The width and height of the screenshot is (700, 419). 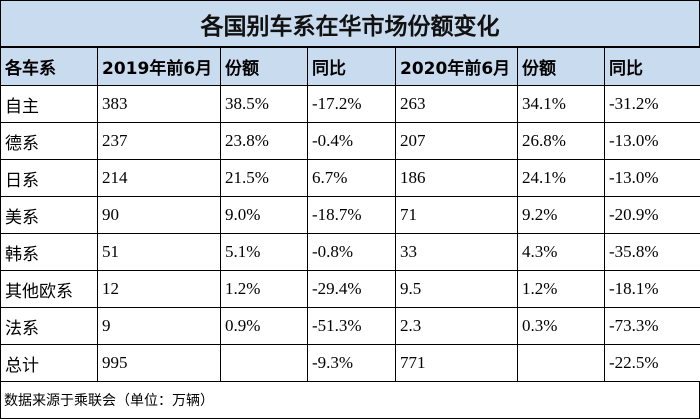 I want to click on data-cell: 6.7%, so click(x=351, y=178).